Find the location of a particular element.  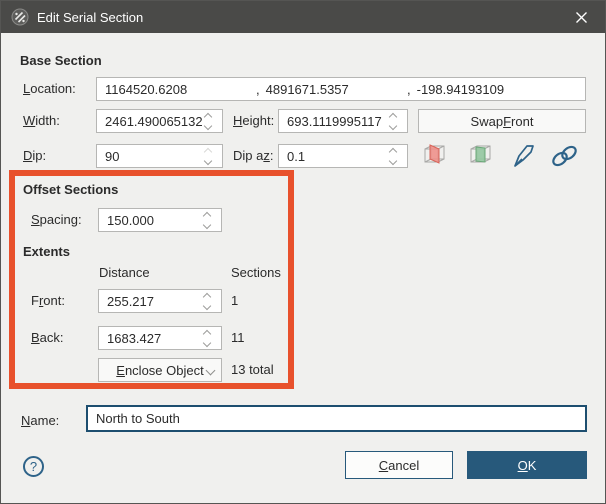

group-heading-base-section: Base Section is located at coordinates (61, 60).